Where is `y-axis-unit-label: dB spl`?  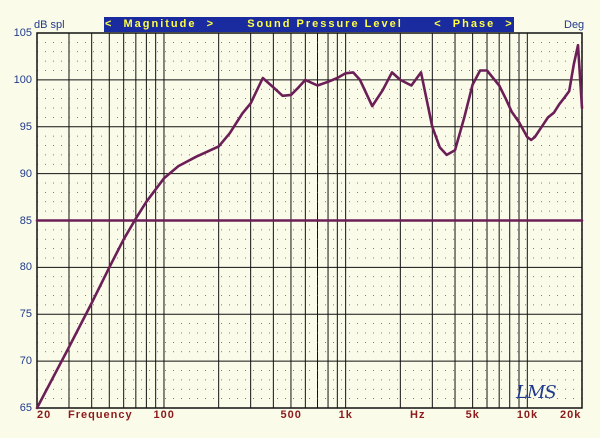 y-axis-unit-label: dB spl is located at coordinates (49, 25).